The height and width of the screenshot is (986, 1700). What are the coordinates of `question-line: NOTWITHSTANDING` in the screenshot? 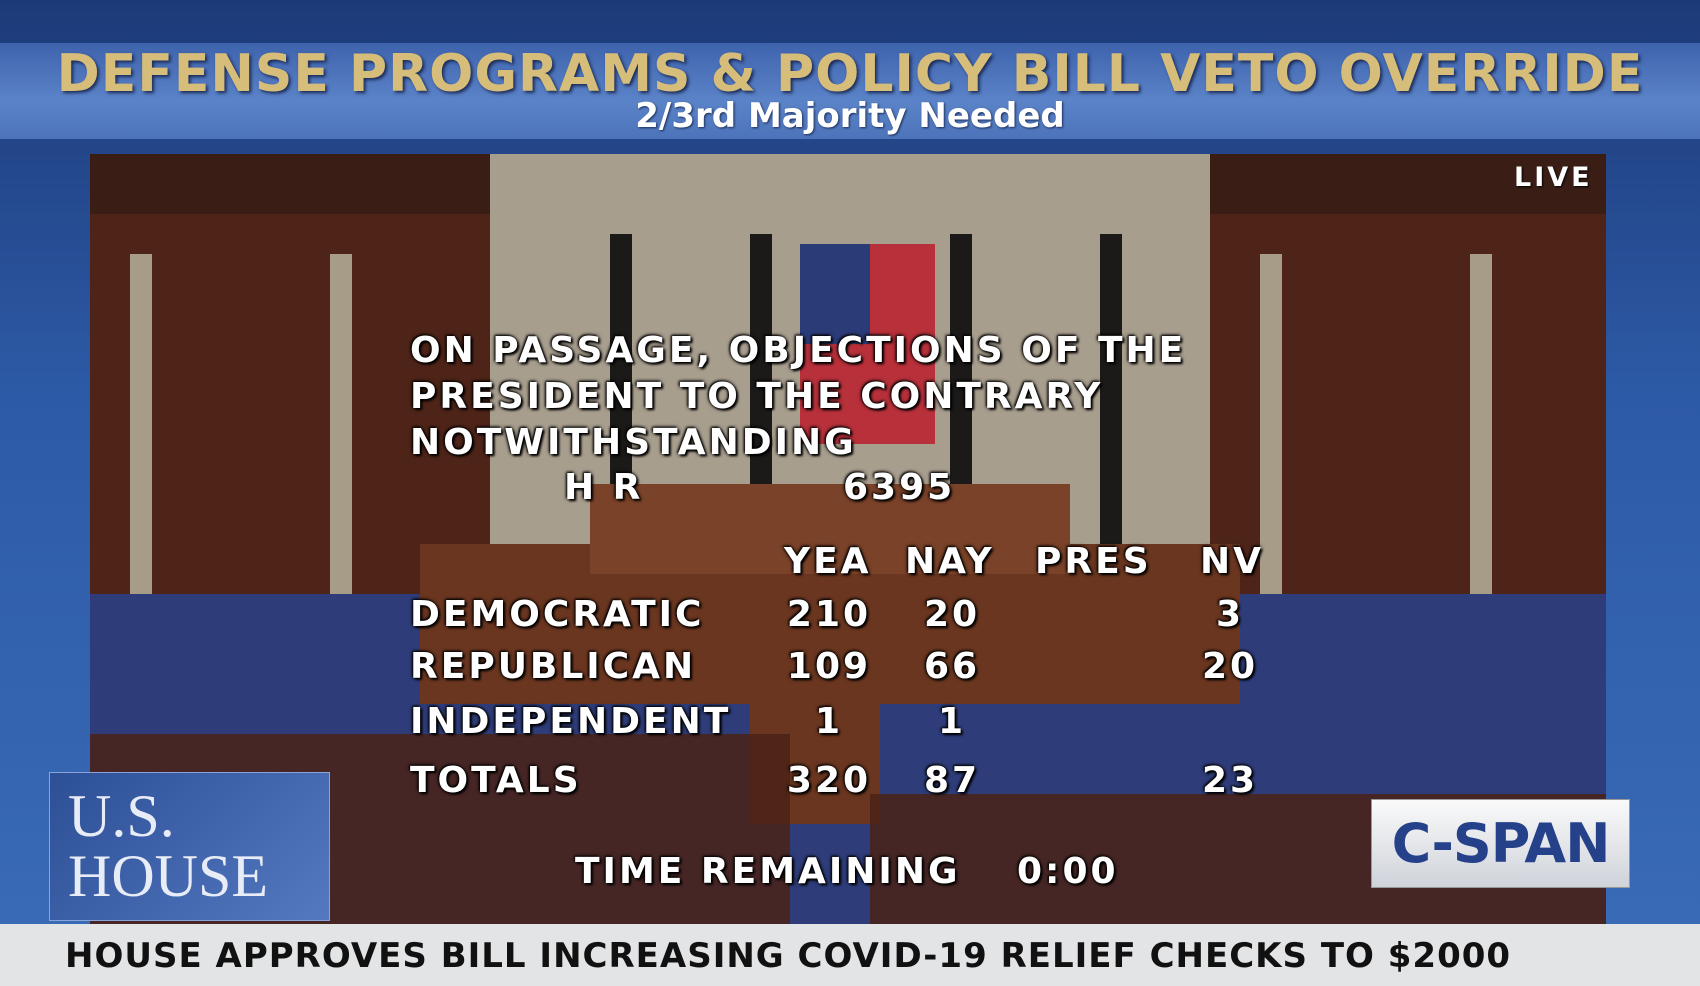 It's located at (633, 442).